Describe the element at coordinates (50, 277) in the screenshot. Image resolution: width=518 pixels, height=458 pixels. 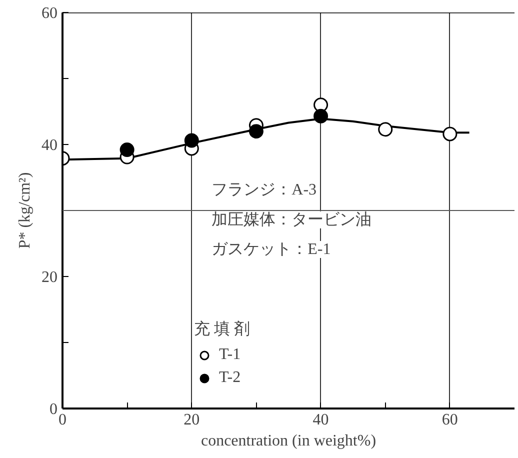
I see `y-tick-label: 20` at that location.